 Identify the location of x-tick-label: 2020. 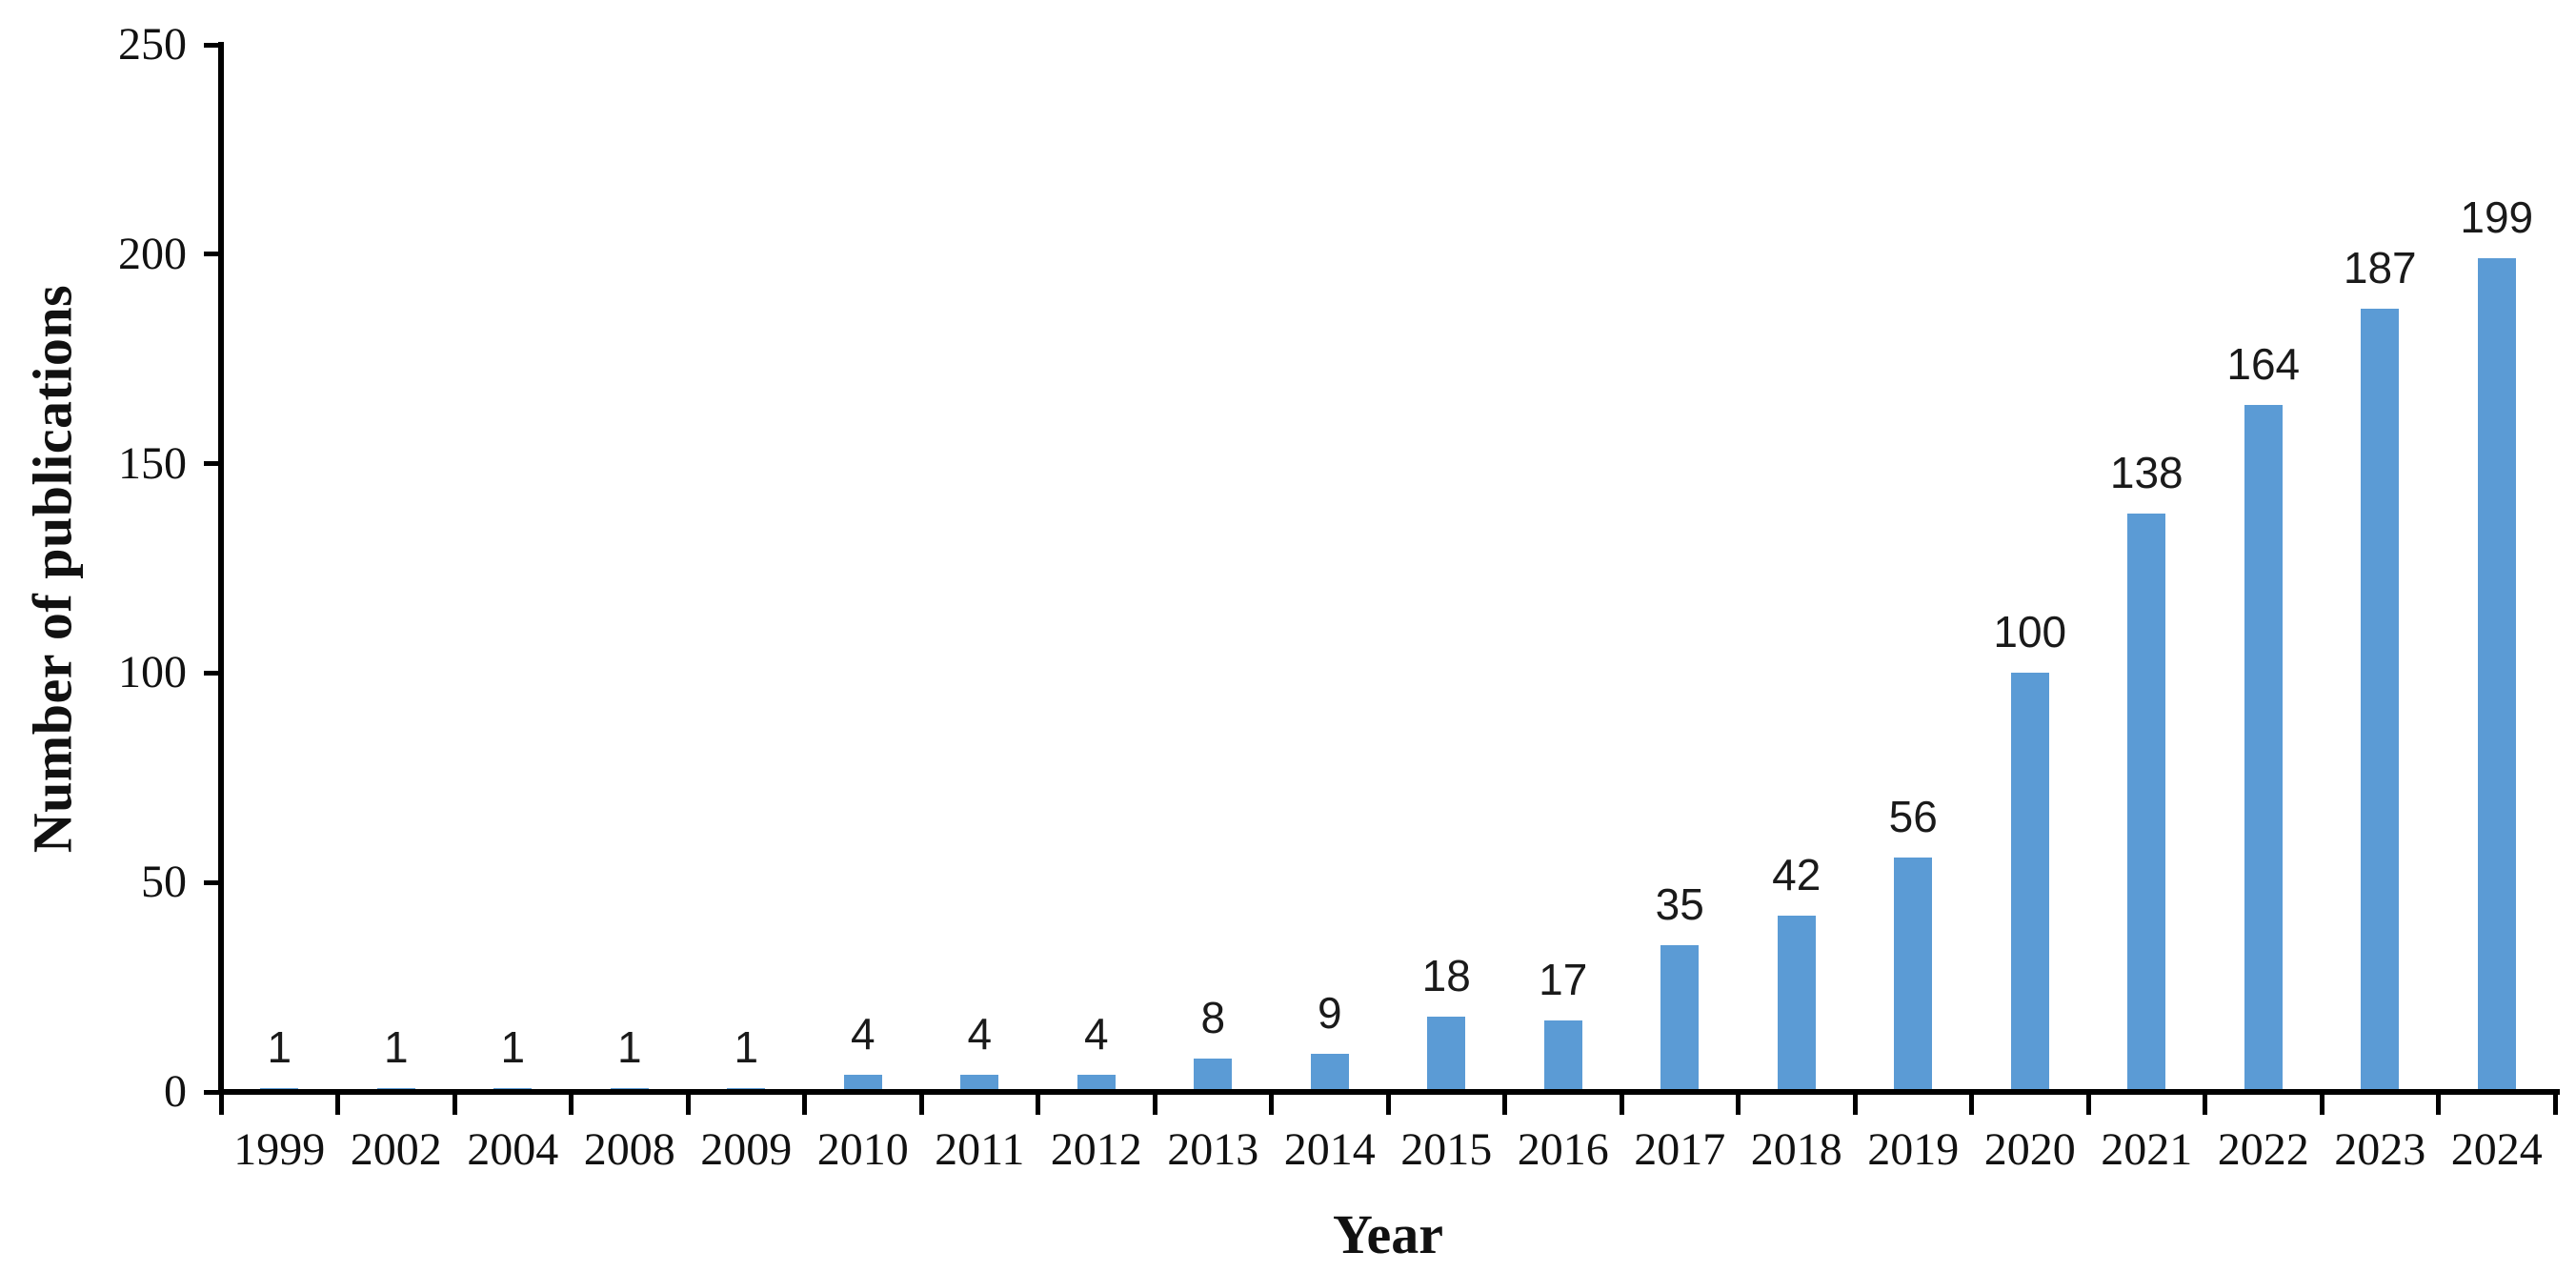
(2030, 1149).